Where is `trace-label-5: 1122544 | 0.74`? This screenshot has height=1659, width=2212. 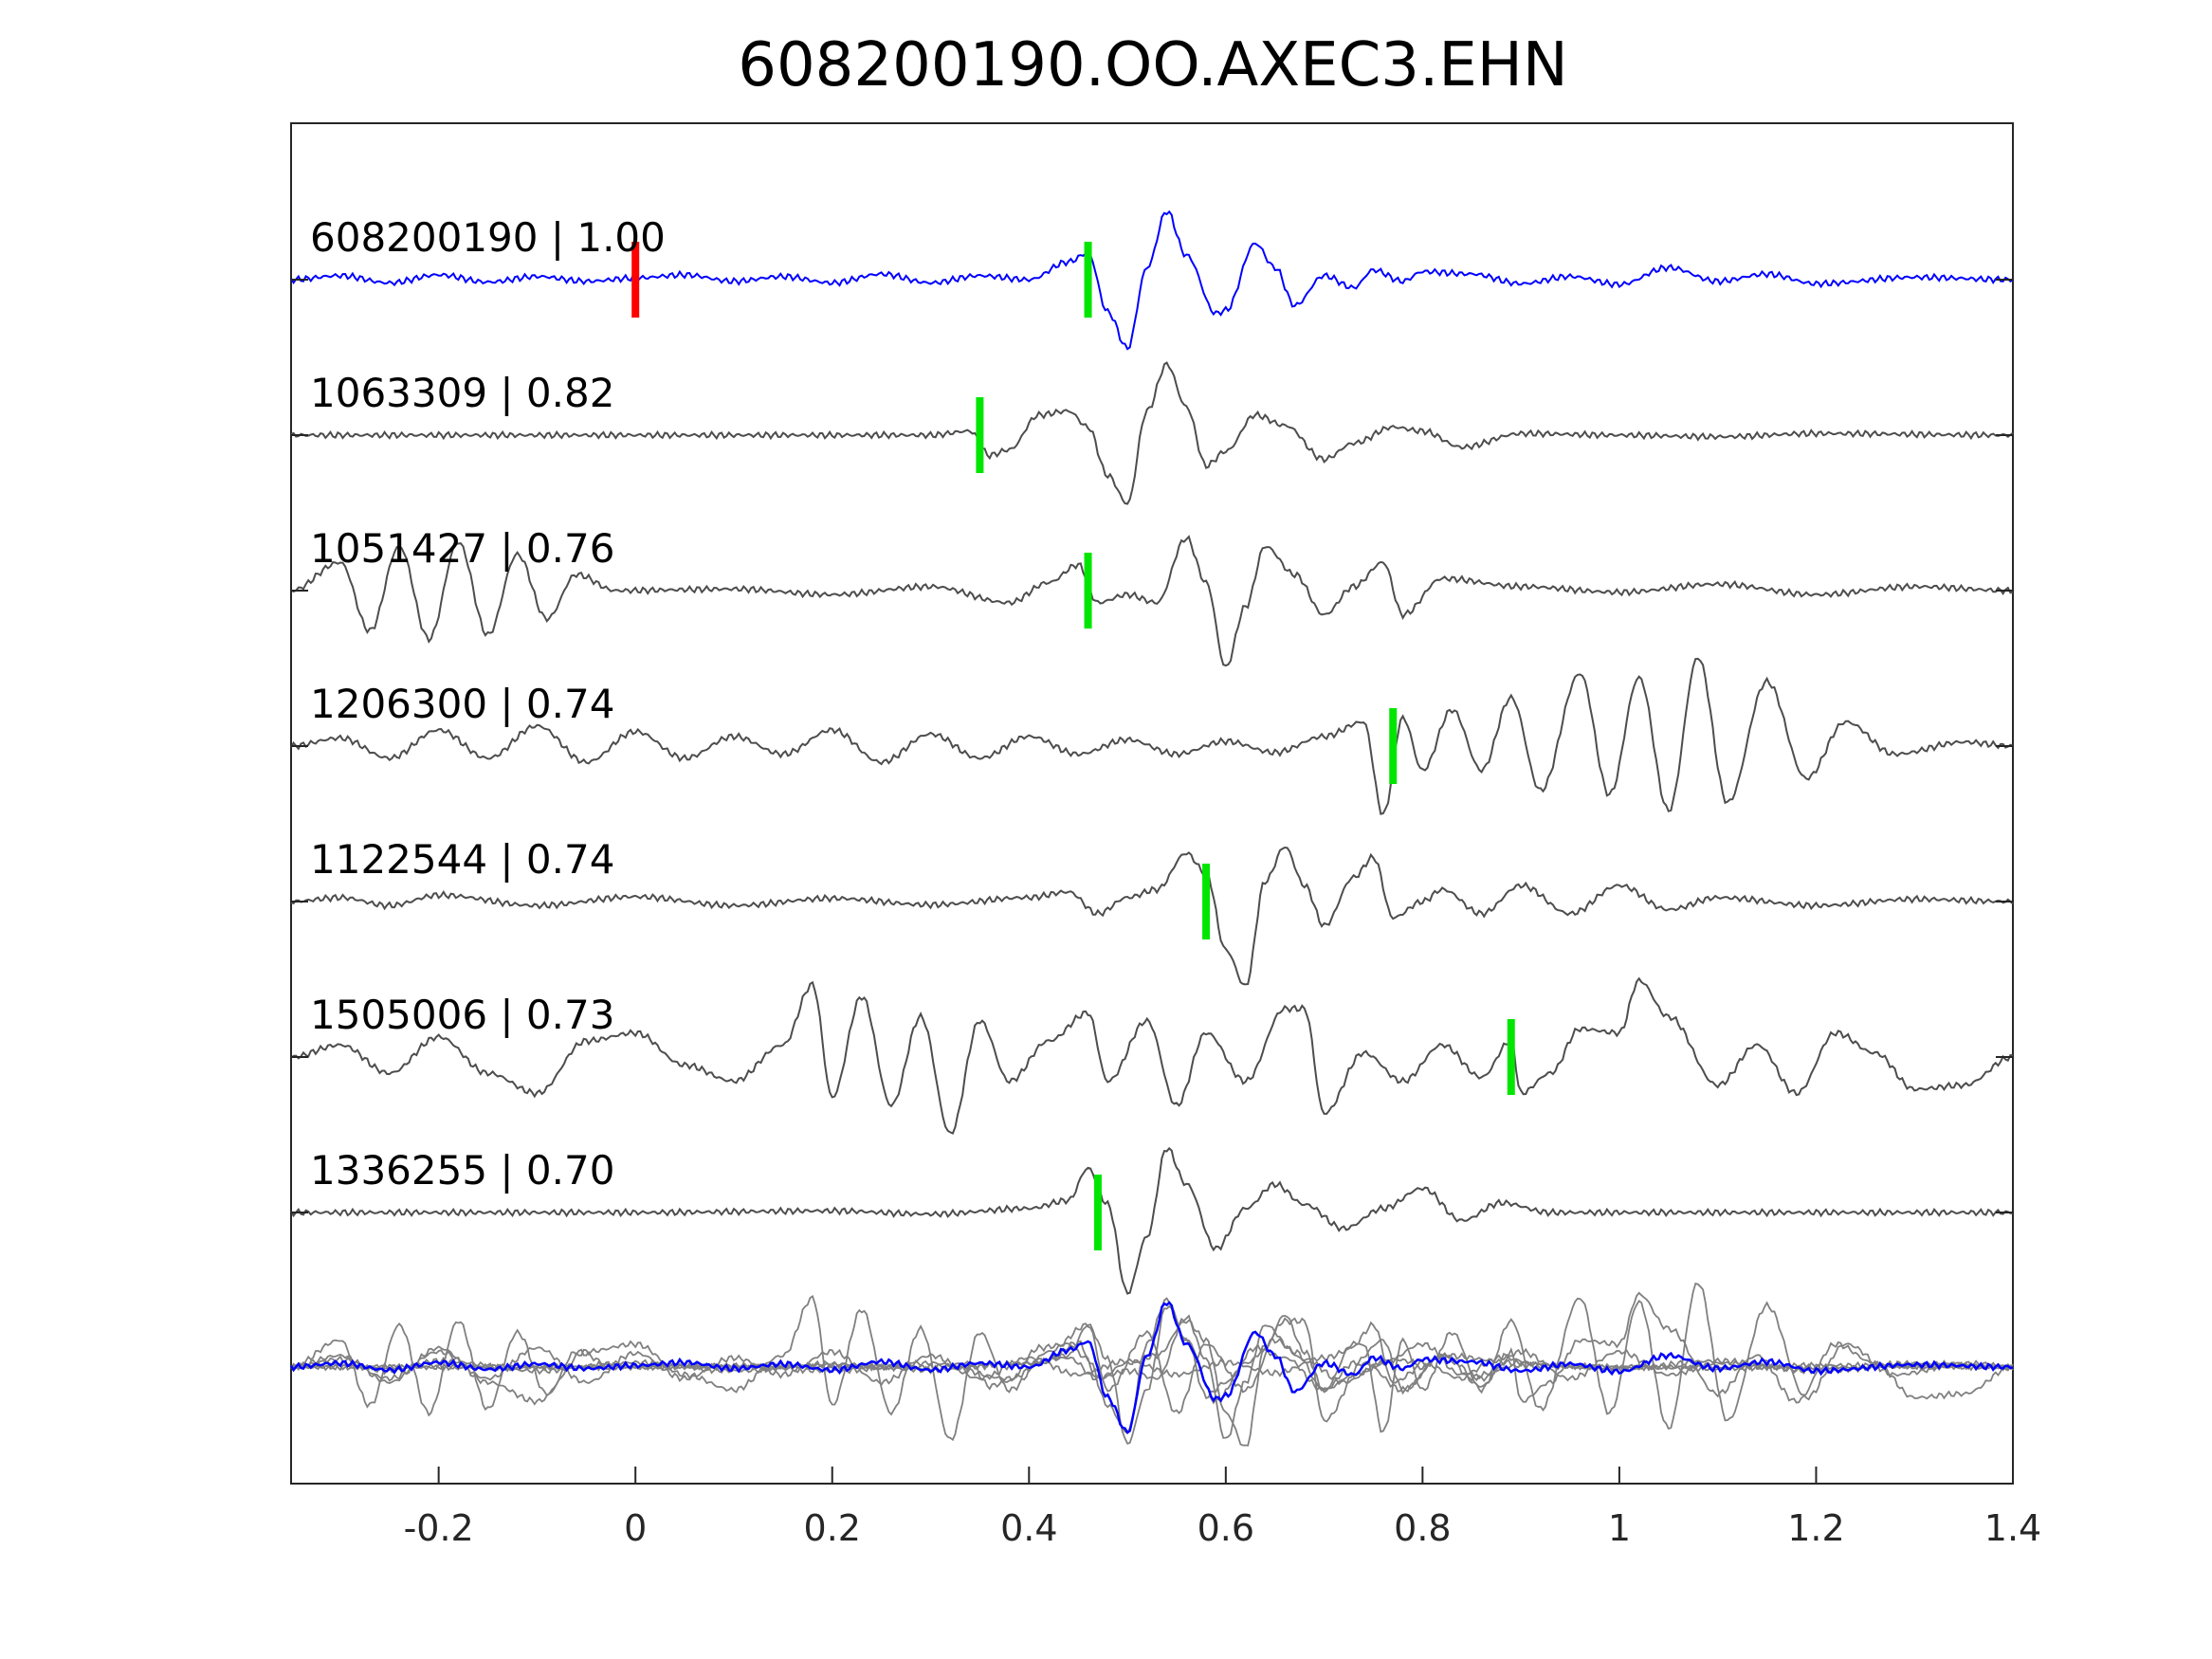
trace-label-5: 1122544 | 0.74 is located at coordinates (462, 859).